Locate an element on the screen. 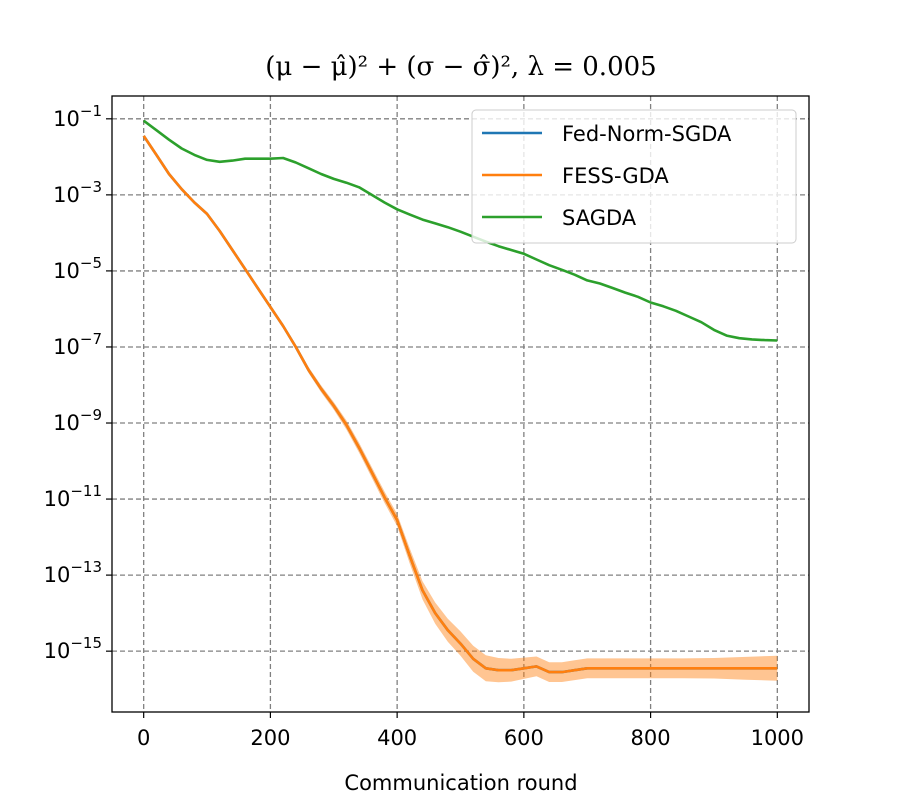 This screenshot has width=900, height=800. y-tick-exponent: −3 is located at coordinates (91, 187).